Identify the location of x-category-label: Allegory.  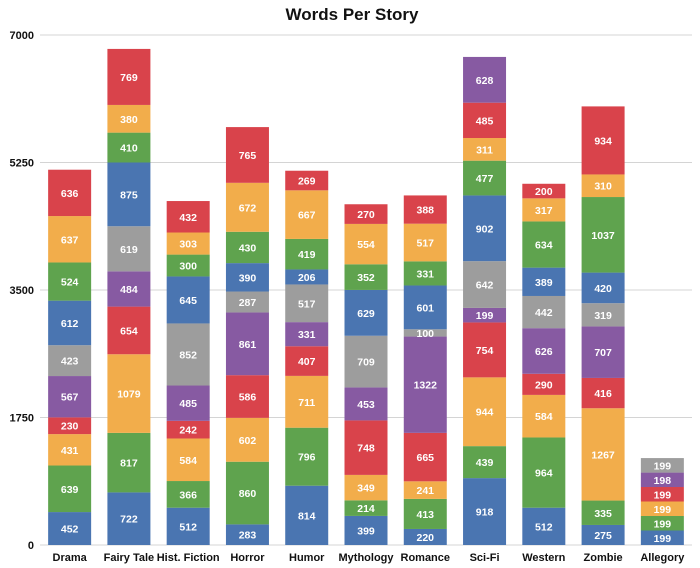
(662, 558).